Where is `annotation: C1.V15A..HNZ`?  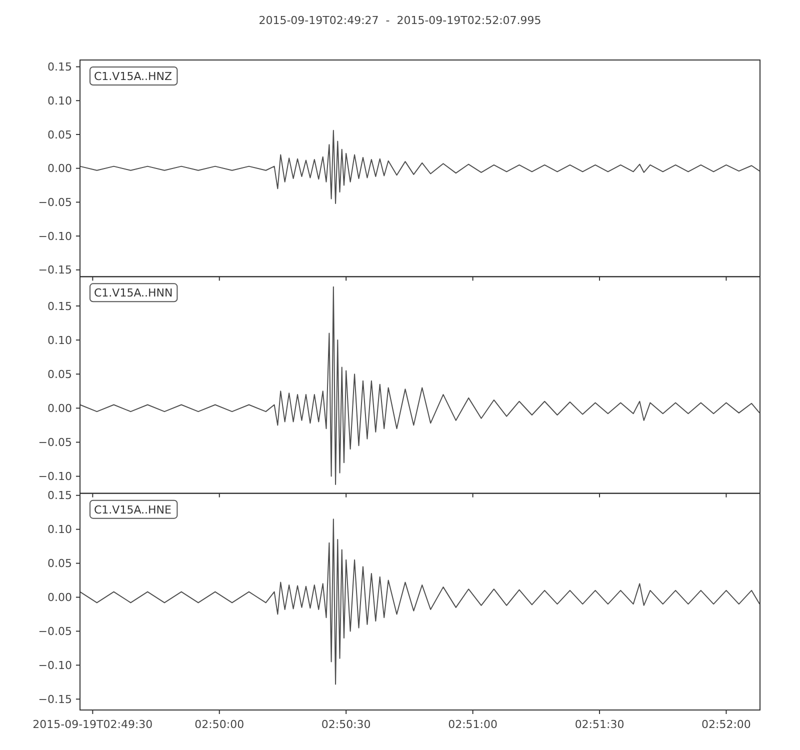
annotation: C1.V15A..HNZ is located at coordinates (133, 76).